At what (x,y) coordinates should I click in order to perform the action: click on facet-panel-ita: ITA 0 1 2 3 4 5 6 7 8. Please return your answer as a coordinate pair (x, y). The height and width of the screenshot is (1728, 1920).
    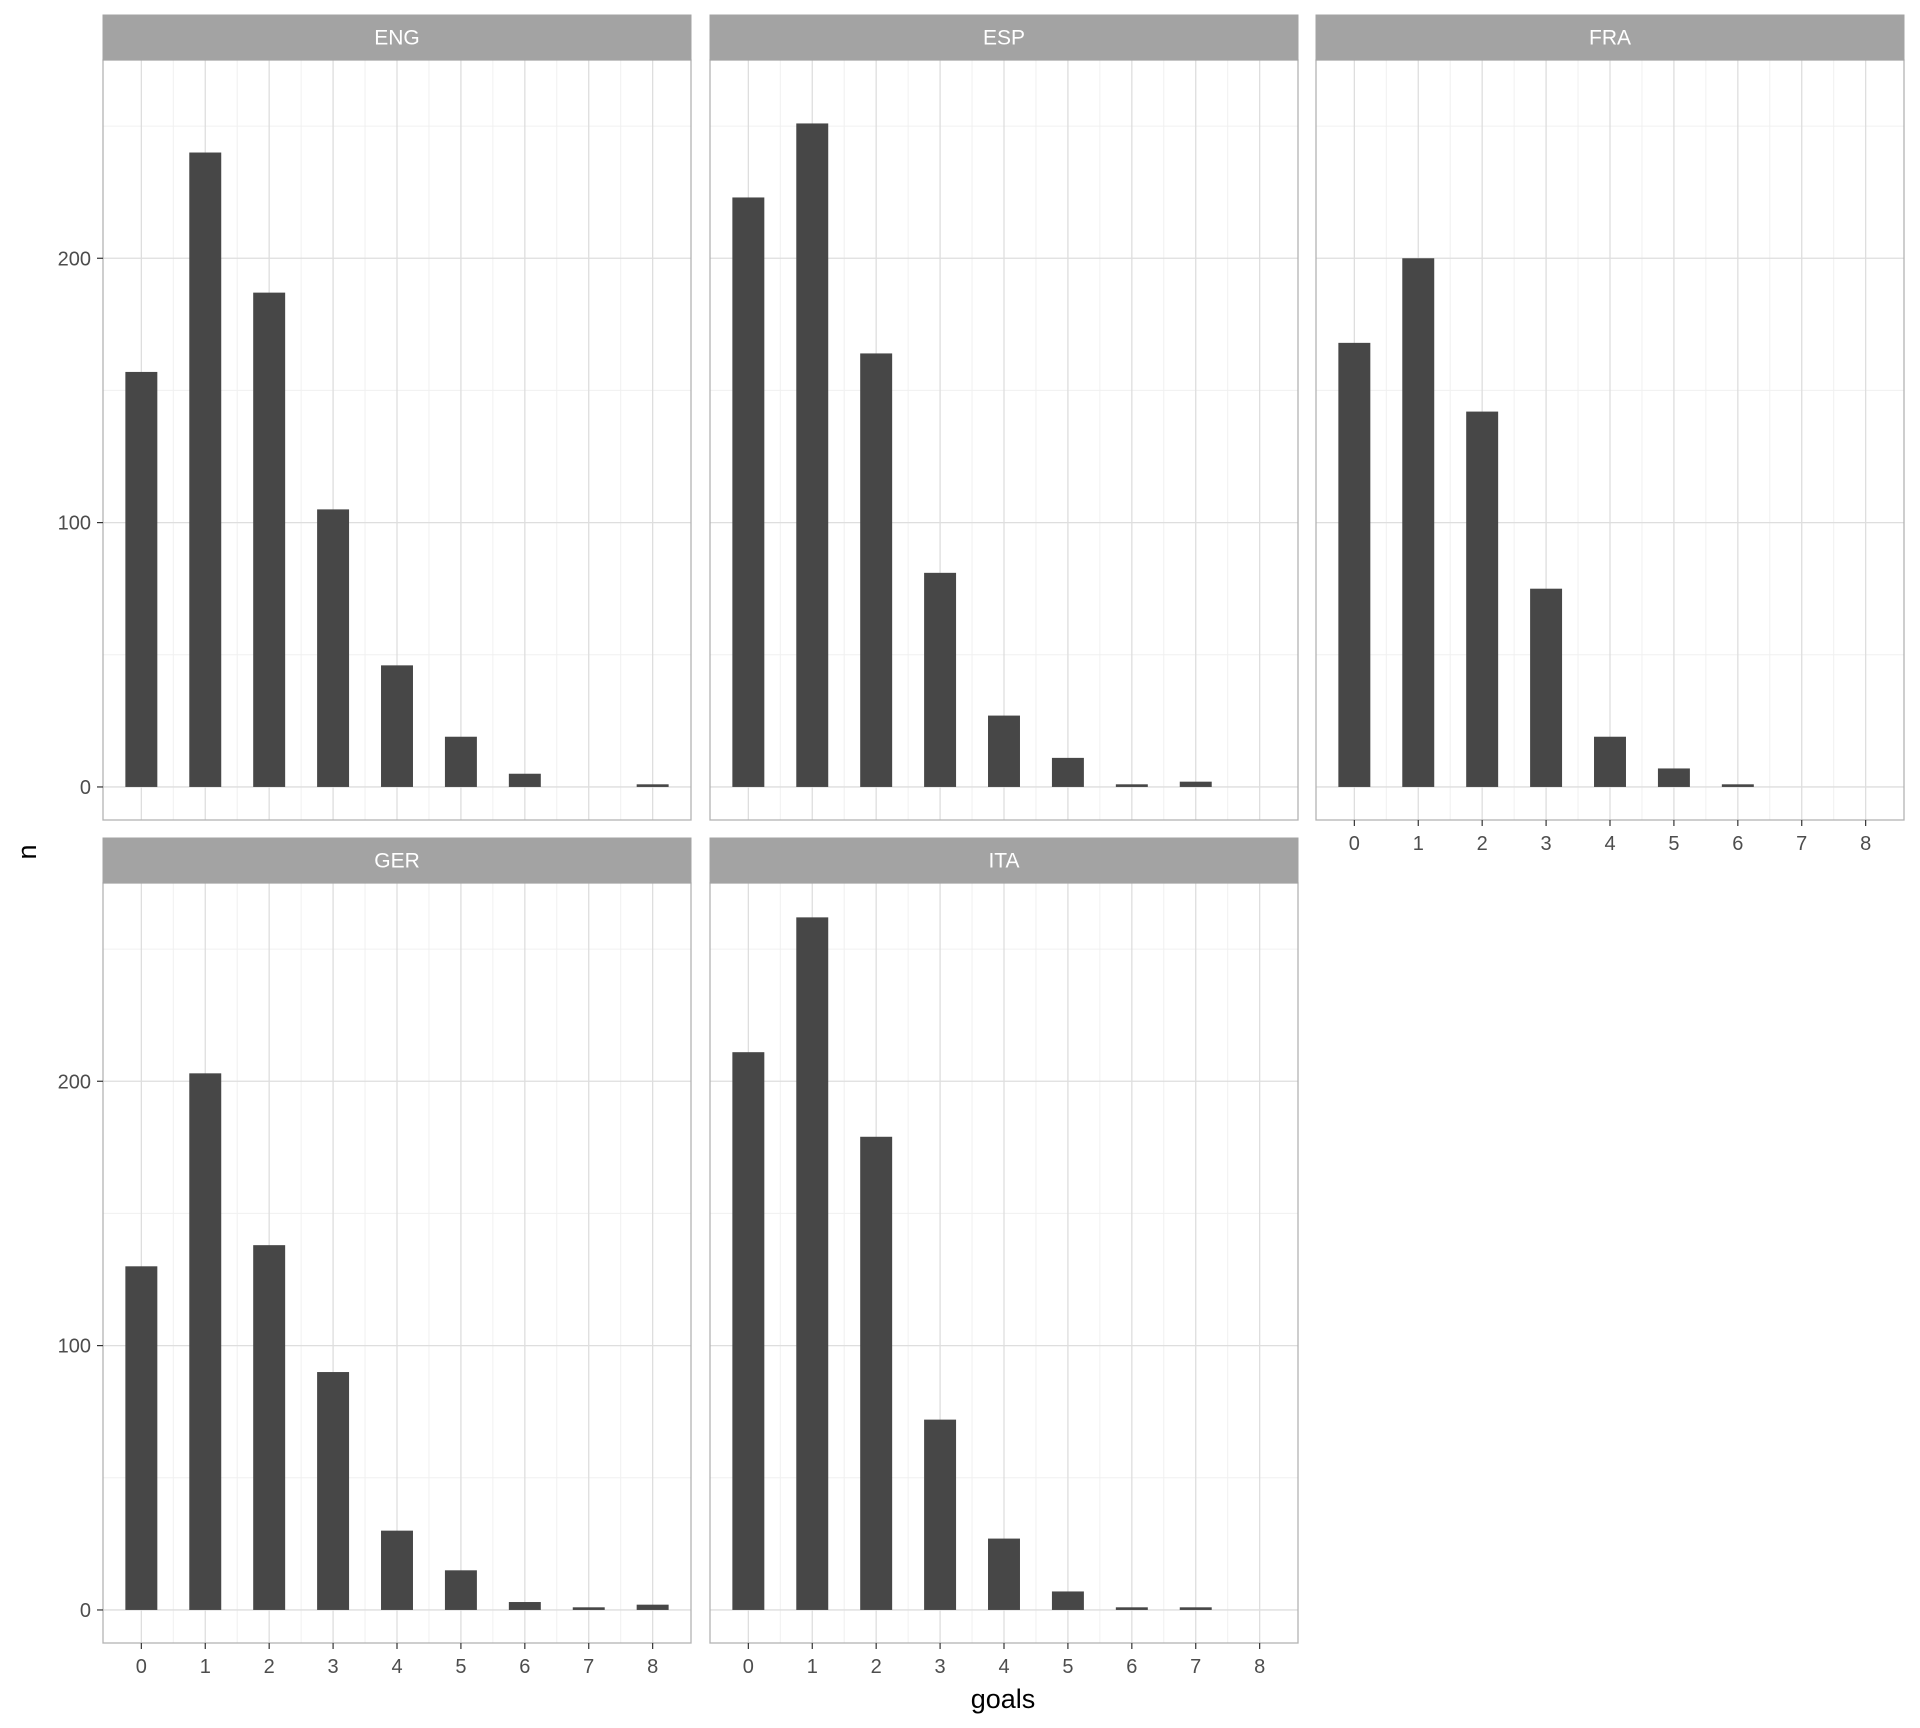
    Looking at the image, I should click on (1004, 1257).